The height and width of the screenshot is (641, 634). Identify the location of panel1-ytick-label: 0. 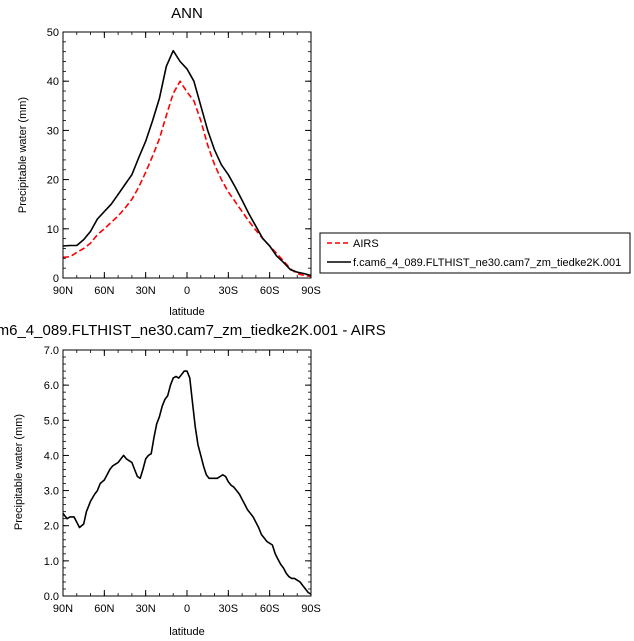
(56, 279).